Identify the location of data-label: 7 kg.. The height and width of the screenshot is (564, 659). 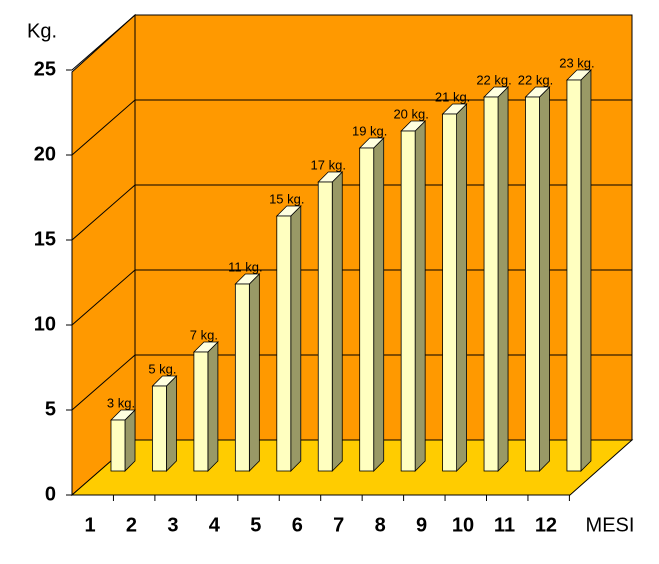
(204, 334).